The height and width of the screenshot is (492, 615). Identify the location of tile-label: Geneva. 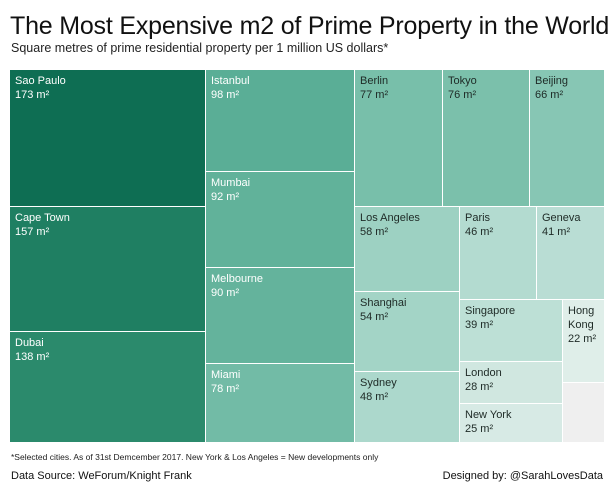
(561, 218).